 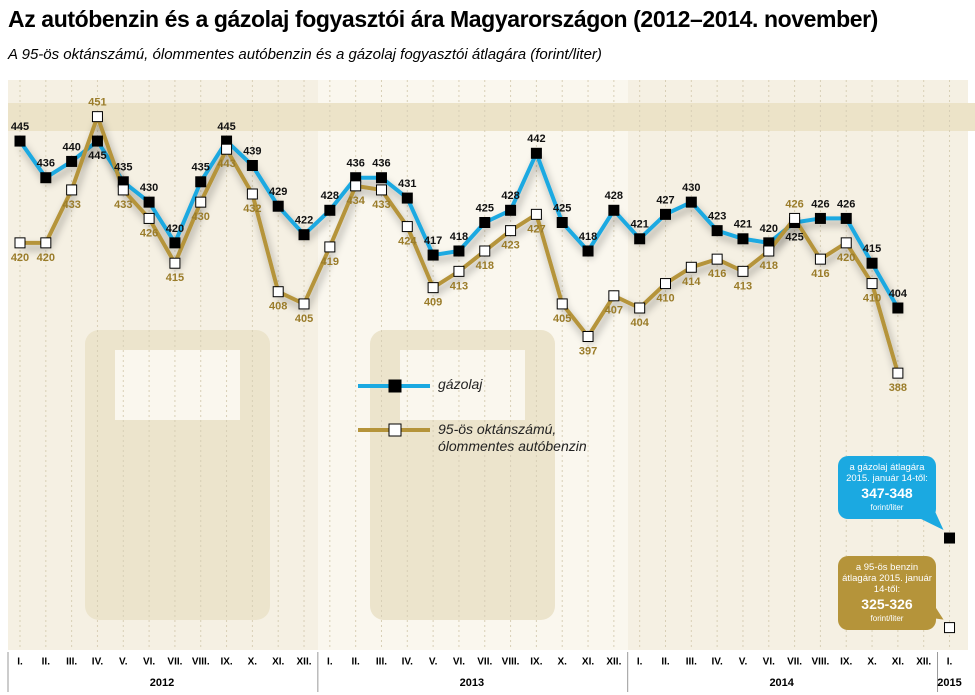 I want to click on value-label: 397, so click(x=588, y=351).